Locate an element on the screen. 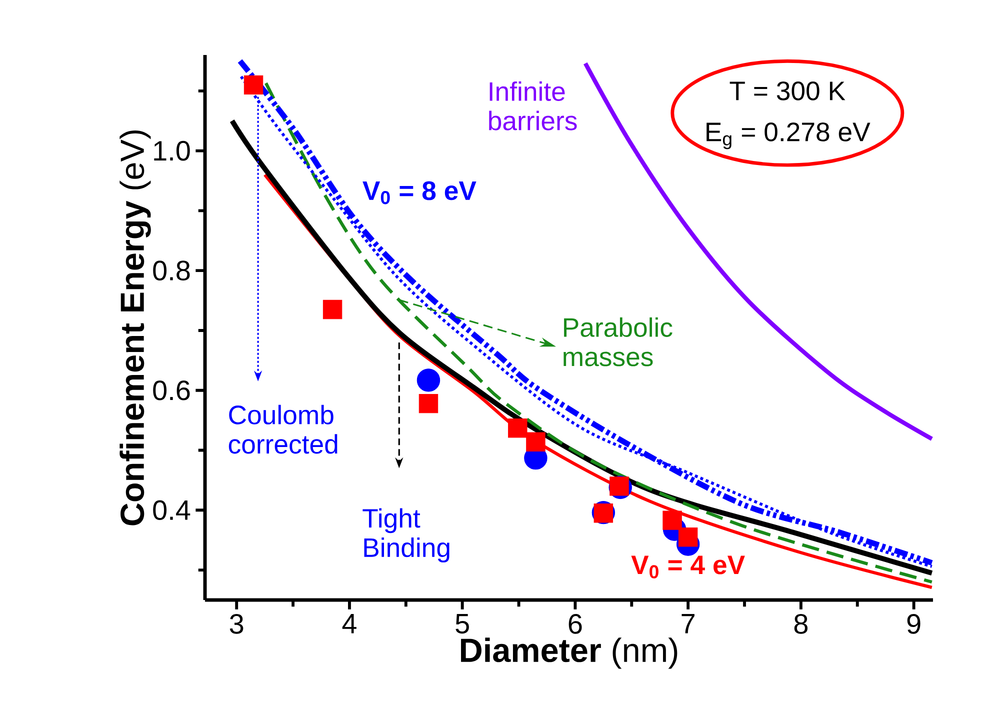 The width and height of the screenshot is (982, 712). x-tick-label: 8 is located at coordinates (801, 624).